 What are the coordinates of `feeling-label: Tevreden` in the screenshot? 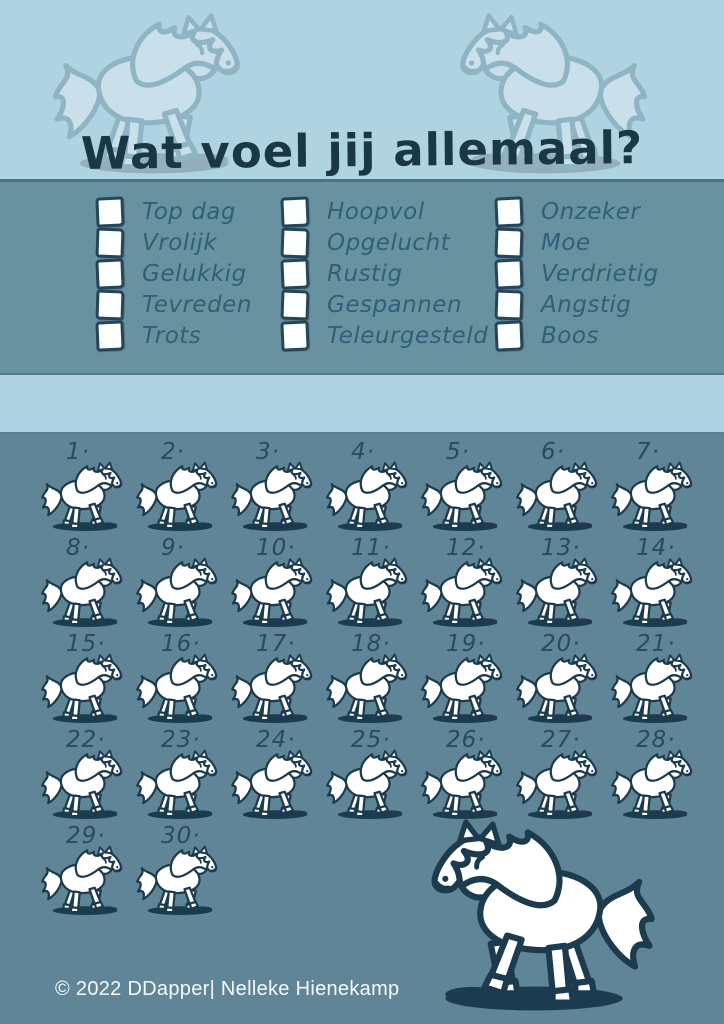 It's located at (197, 304).